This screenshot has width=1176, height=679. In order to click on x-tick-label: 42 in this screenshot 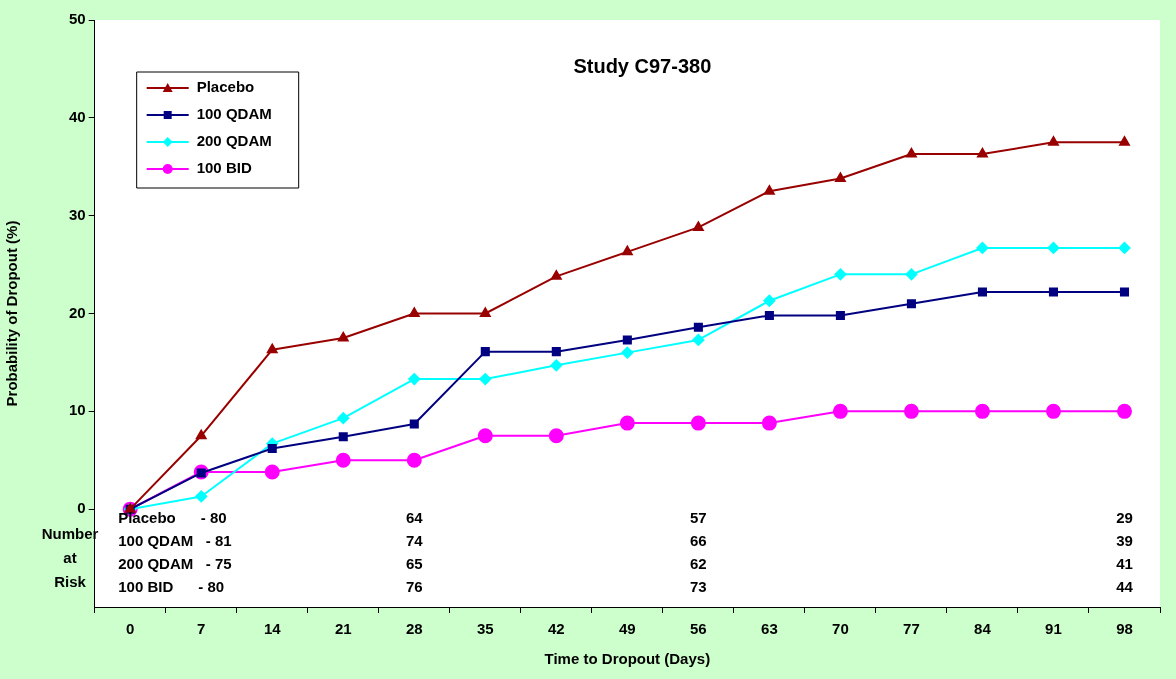, I will do `click(556, 629)`.